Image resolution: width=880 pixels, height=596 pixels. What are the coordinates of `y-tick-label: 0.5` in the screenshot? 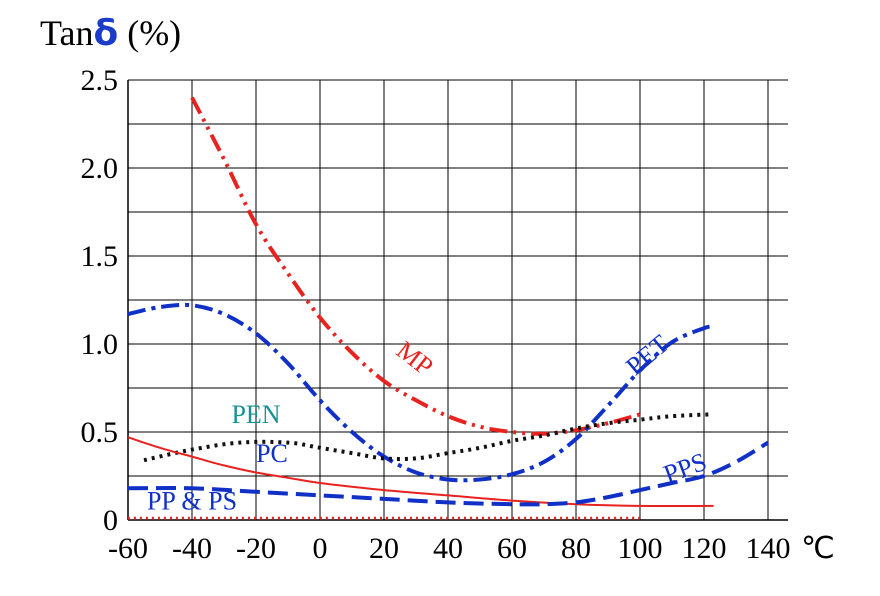 It's located at (100, 432).